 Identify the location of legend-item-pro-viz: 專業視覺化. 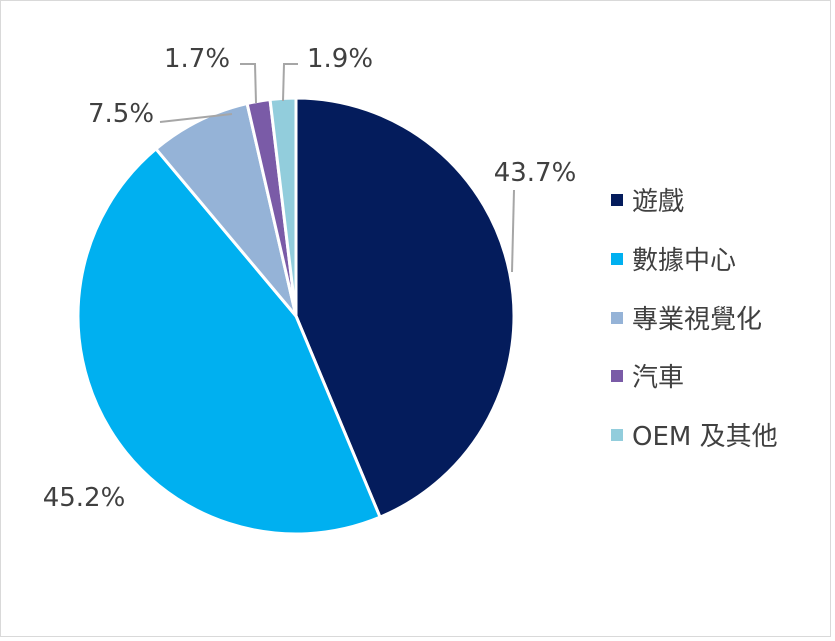
(686, 320).